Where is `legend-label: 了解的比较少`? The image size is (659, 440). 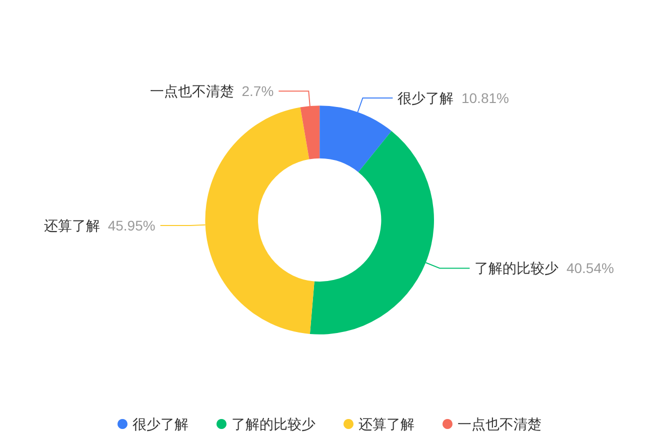 legend-label: 了解的比较少 is located at coordinates (274, 424).